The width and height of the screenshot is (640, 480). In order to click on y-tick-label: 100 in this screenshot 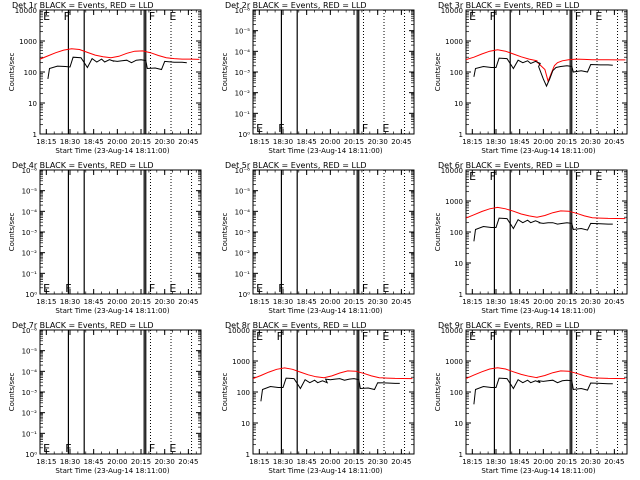, I will do `click(243, 393)`.